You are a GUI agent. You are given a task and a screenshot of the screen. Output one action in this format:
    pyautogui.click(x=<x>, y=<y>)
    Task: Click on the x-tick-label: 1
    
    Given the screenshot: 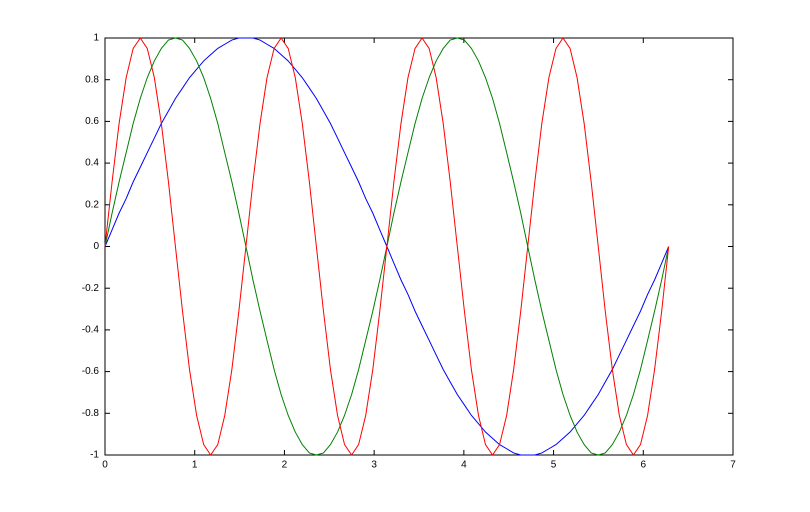 What is the action you would take?
    pyautogui.click(x=195, y=465)
    